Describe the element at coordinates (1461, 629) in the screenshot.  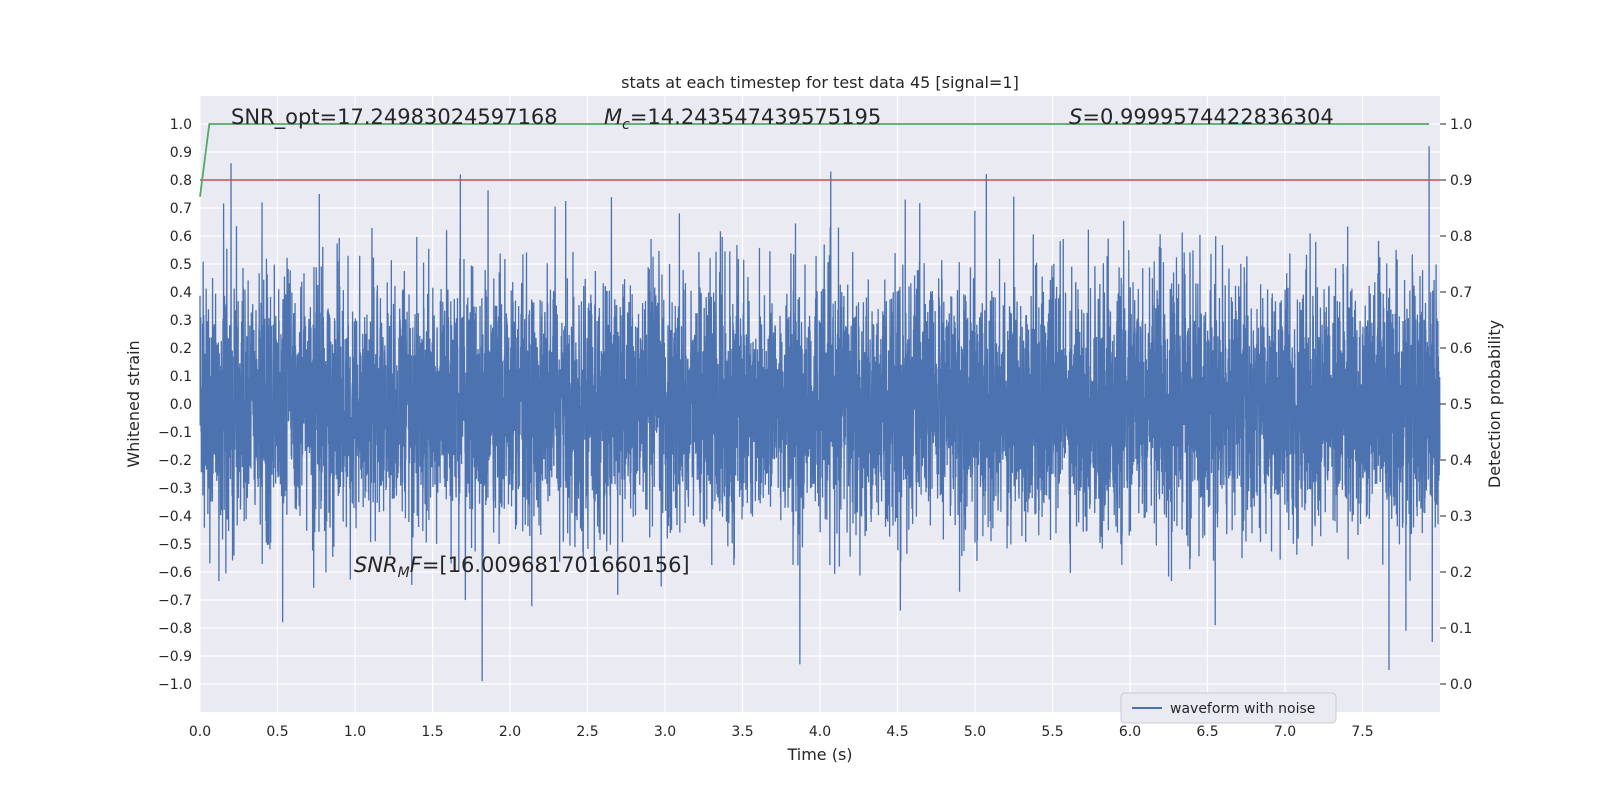
I see `y2-tick-label-9: 0.1` at that location.